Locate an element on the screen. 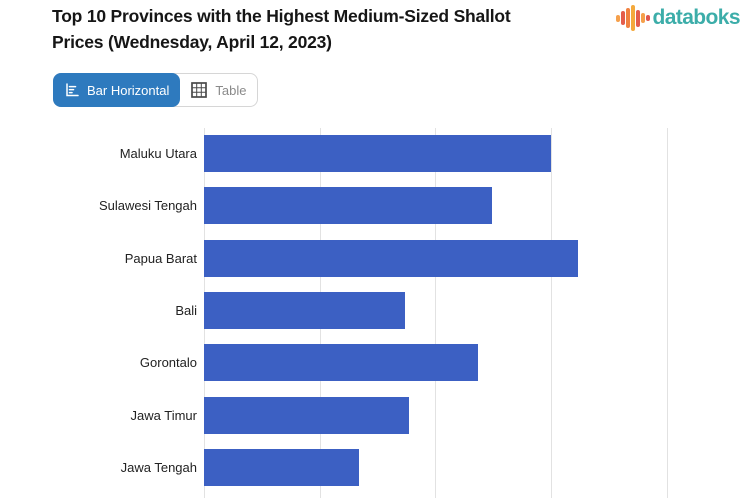  category-label-sulawesi-tengah: Sulawesi Tengah is located at coordinates (147, 206).